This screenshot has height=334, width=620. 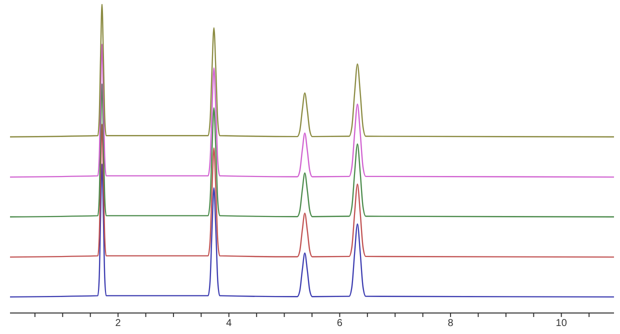 I want to click on x-tick-label: 4, so click(x=229, y=324).